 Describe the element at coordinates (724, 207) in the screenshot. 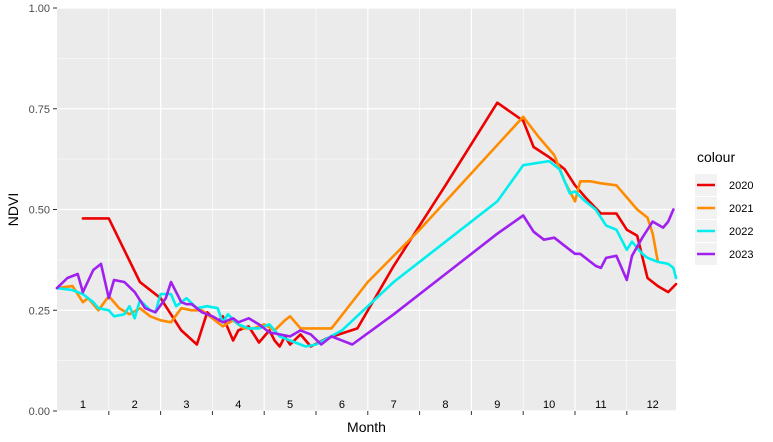

I see `legend: colour 2020 2021 2022 2023` at that location.